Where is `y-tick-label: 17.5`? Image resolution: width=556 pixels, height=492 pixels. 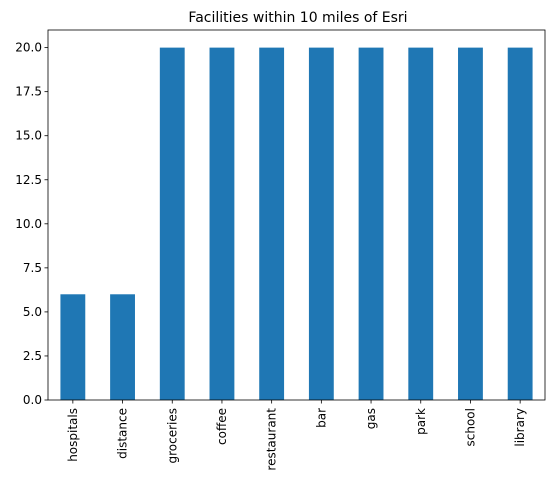 y-tick-label: 17.5 is located at coordinates (28, 92).